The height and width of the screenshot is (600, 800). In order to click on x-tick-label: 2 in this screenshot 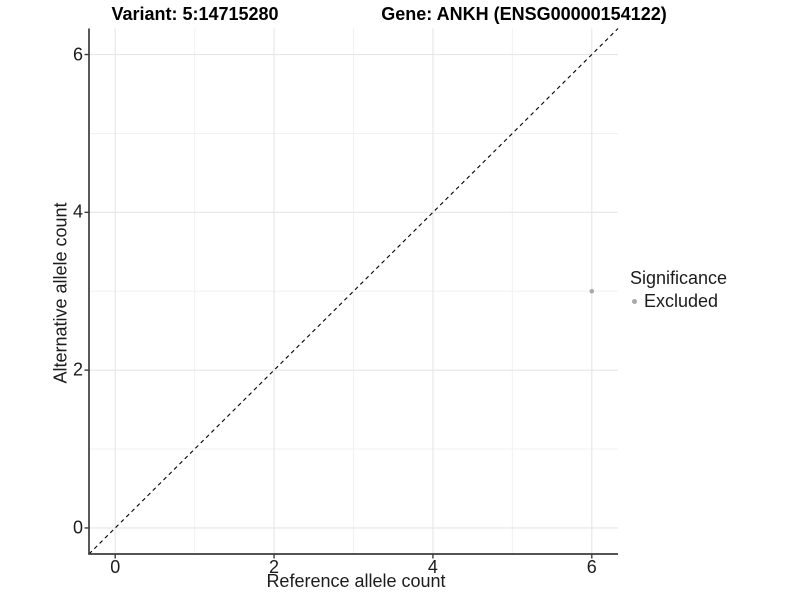, I will do `click(274, 567)`.